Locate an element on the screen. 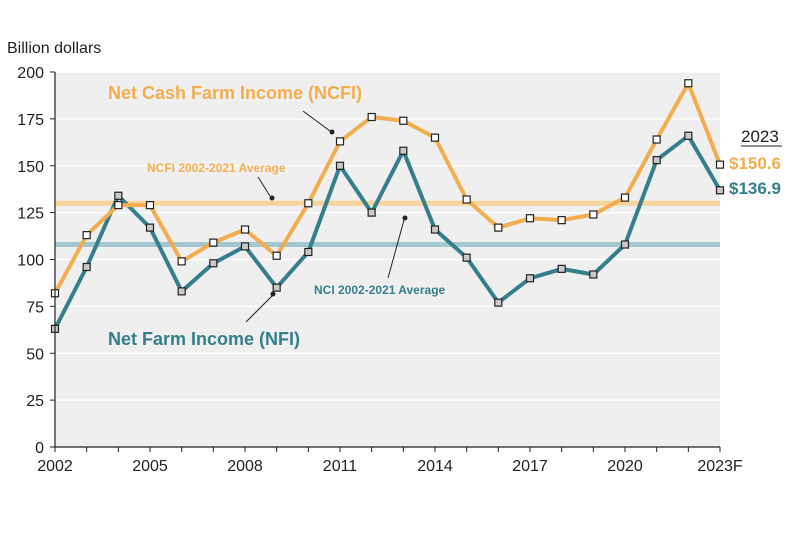  nfi-pointer-line is located at coordinates (259, 309).